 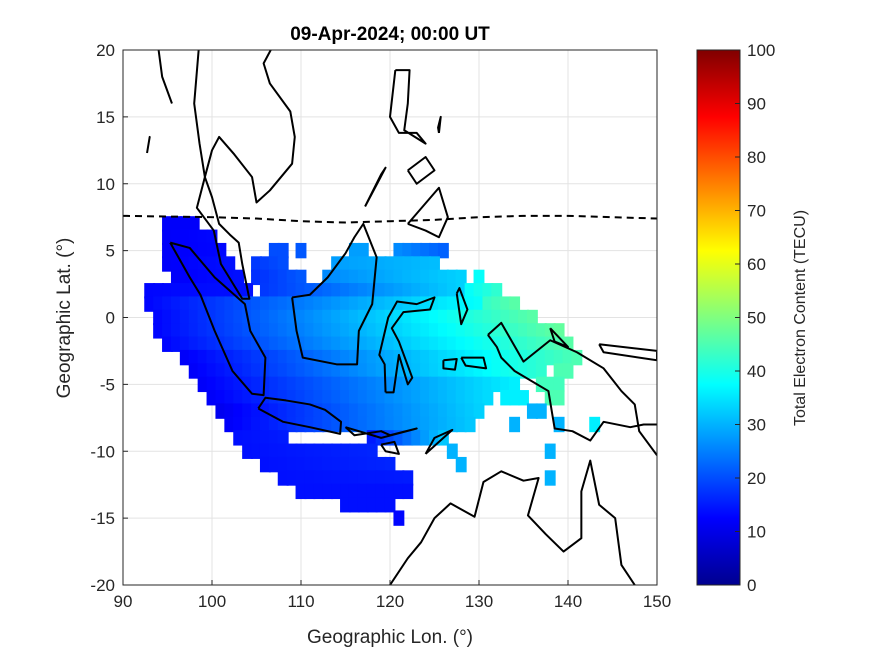 What do you see at coordinates (756, 264) in the screenshot?
I see `colorbar-tick-label: 60` at bounding box center [756, 264].